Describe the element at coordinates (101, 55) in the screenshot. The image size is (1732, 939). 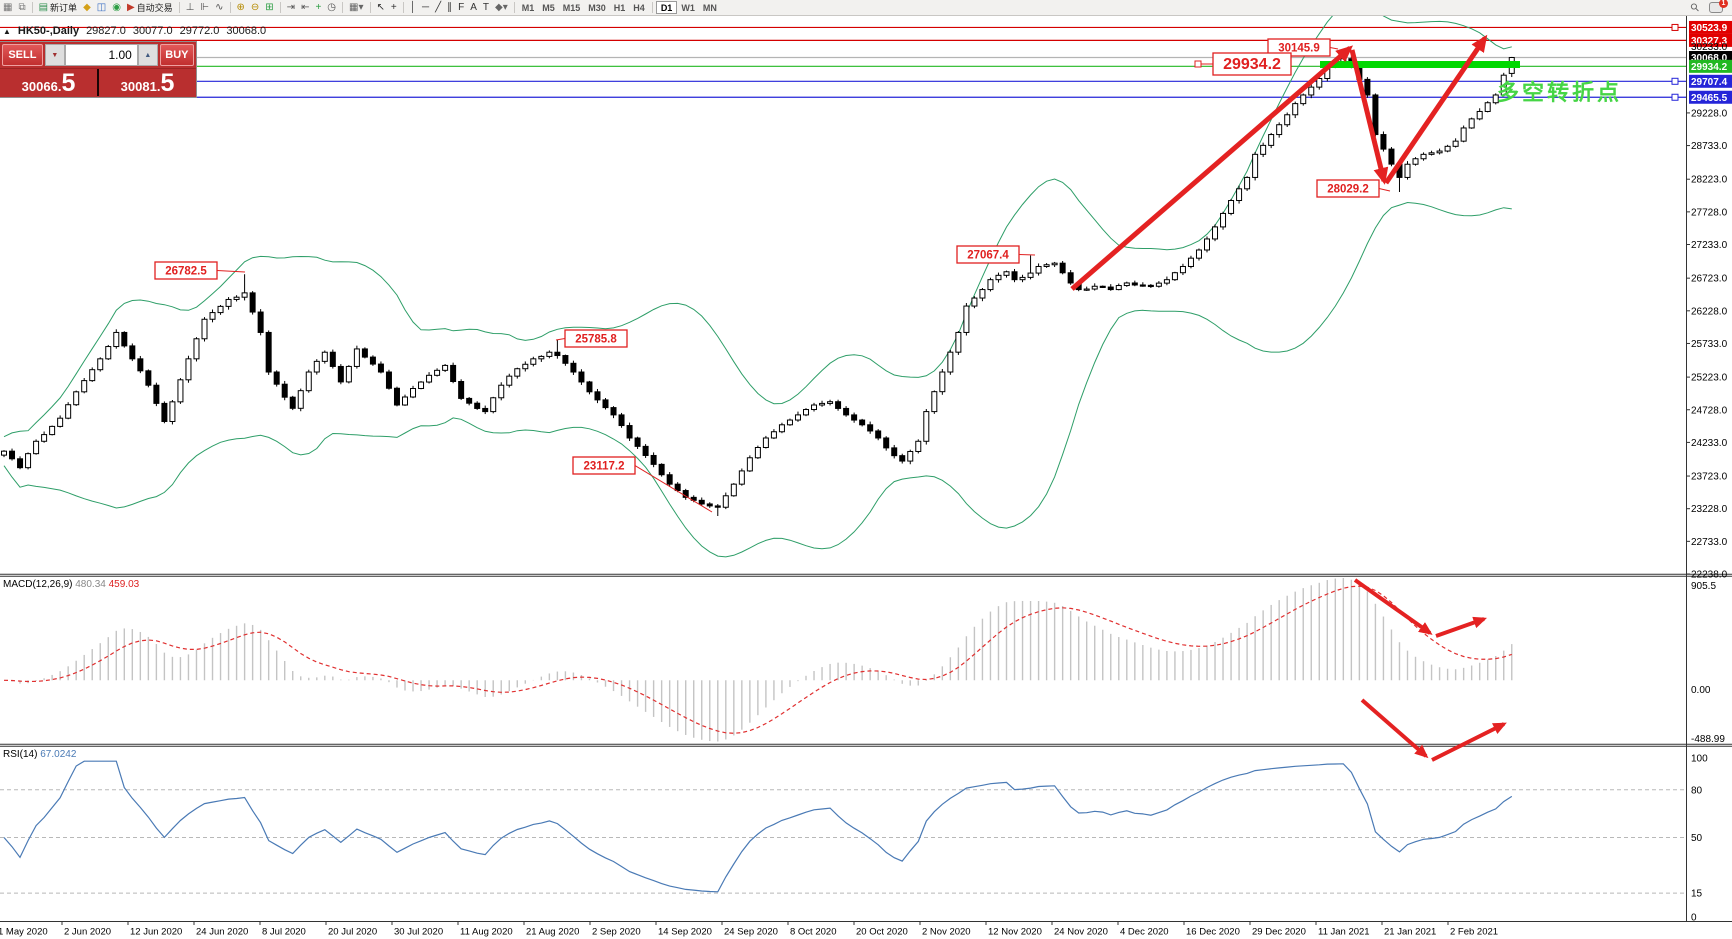
I see `volume-input` at that location.